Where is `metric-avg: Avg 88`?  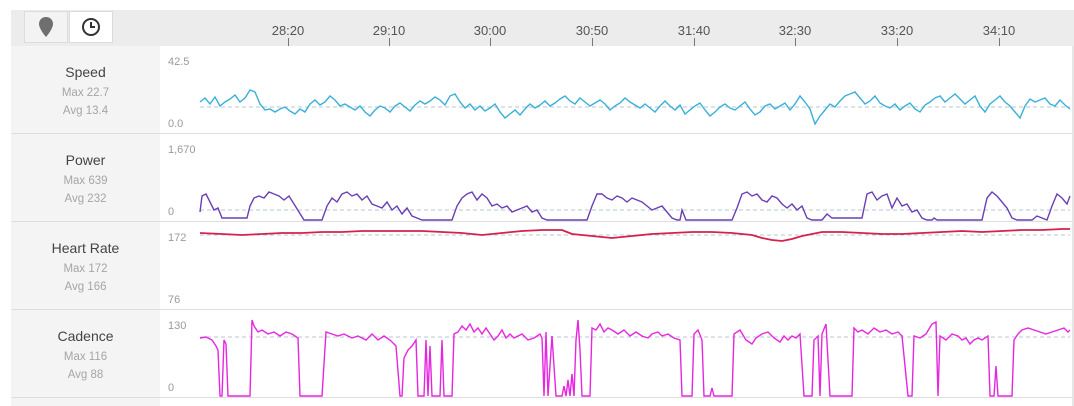
metric-avg: Avg 88 is located at coordinates (85, 375).